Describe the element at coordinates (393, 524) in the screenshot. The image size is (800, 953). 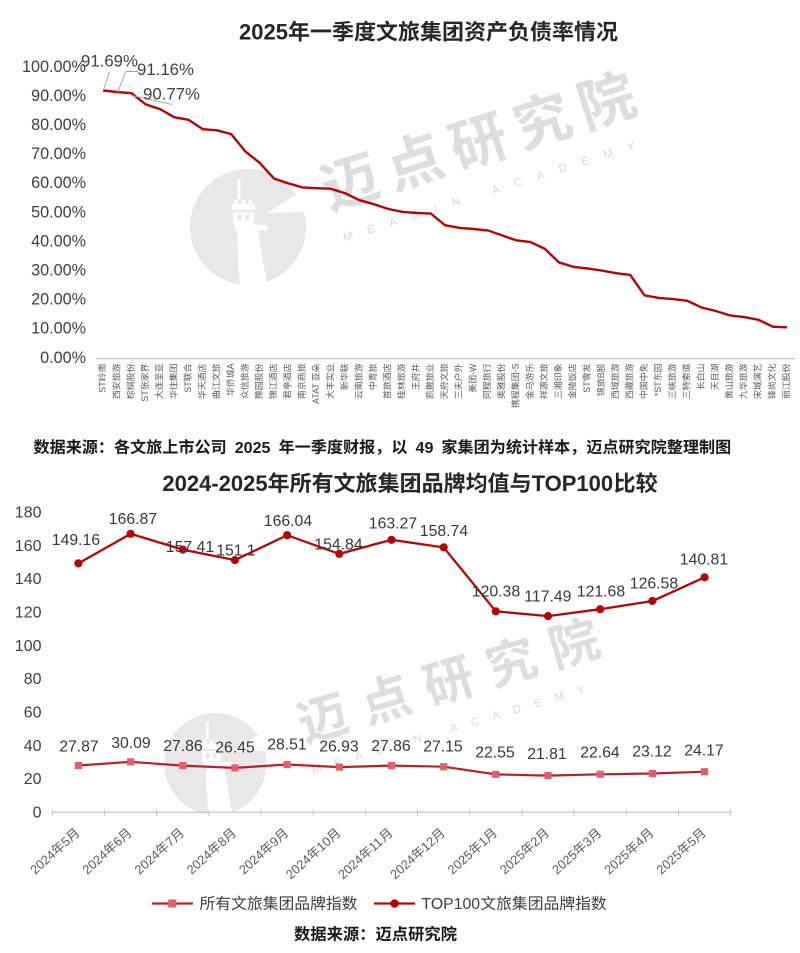
I see `svg-text: 163.27` at that location.